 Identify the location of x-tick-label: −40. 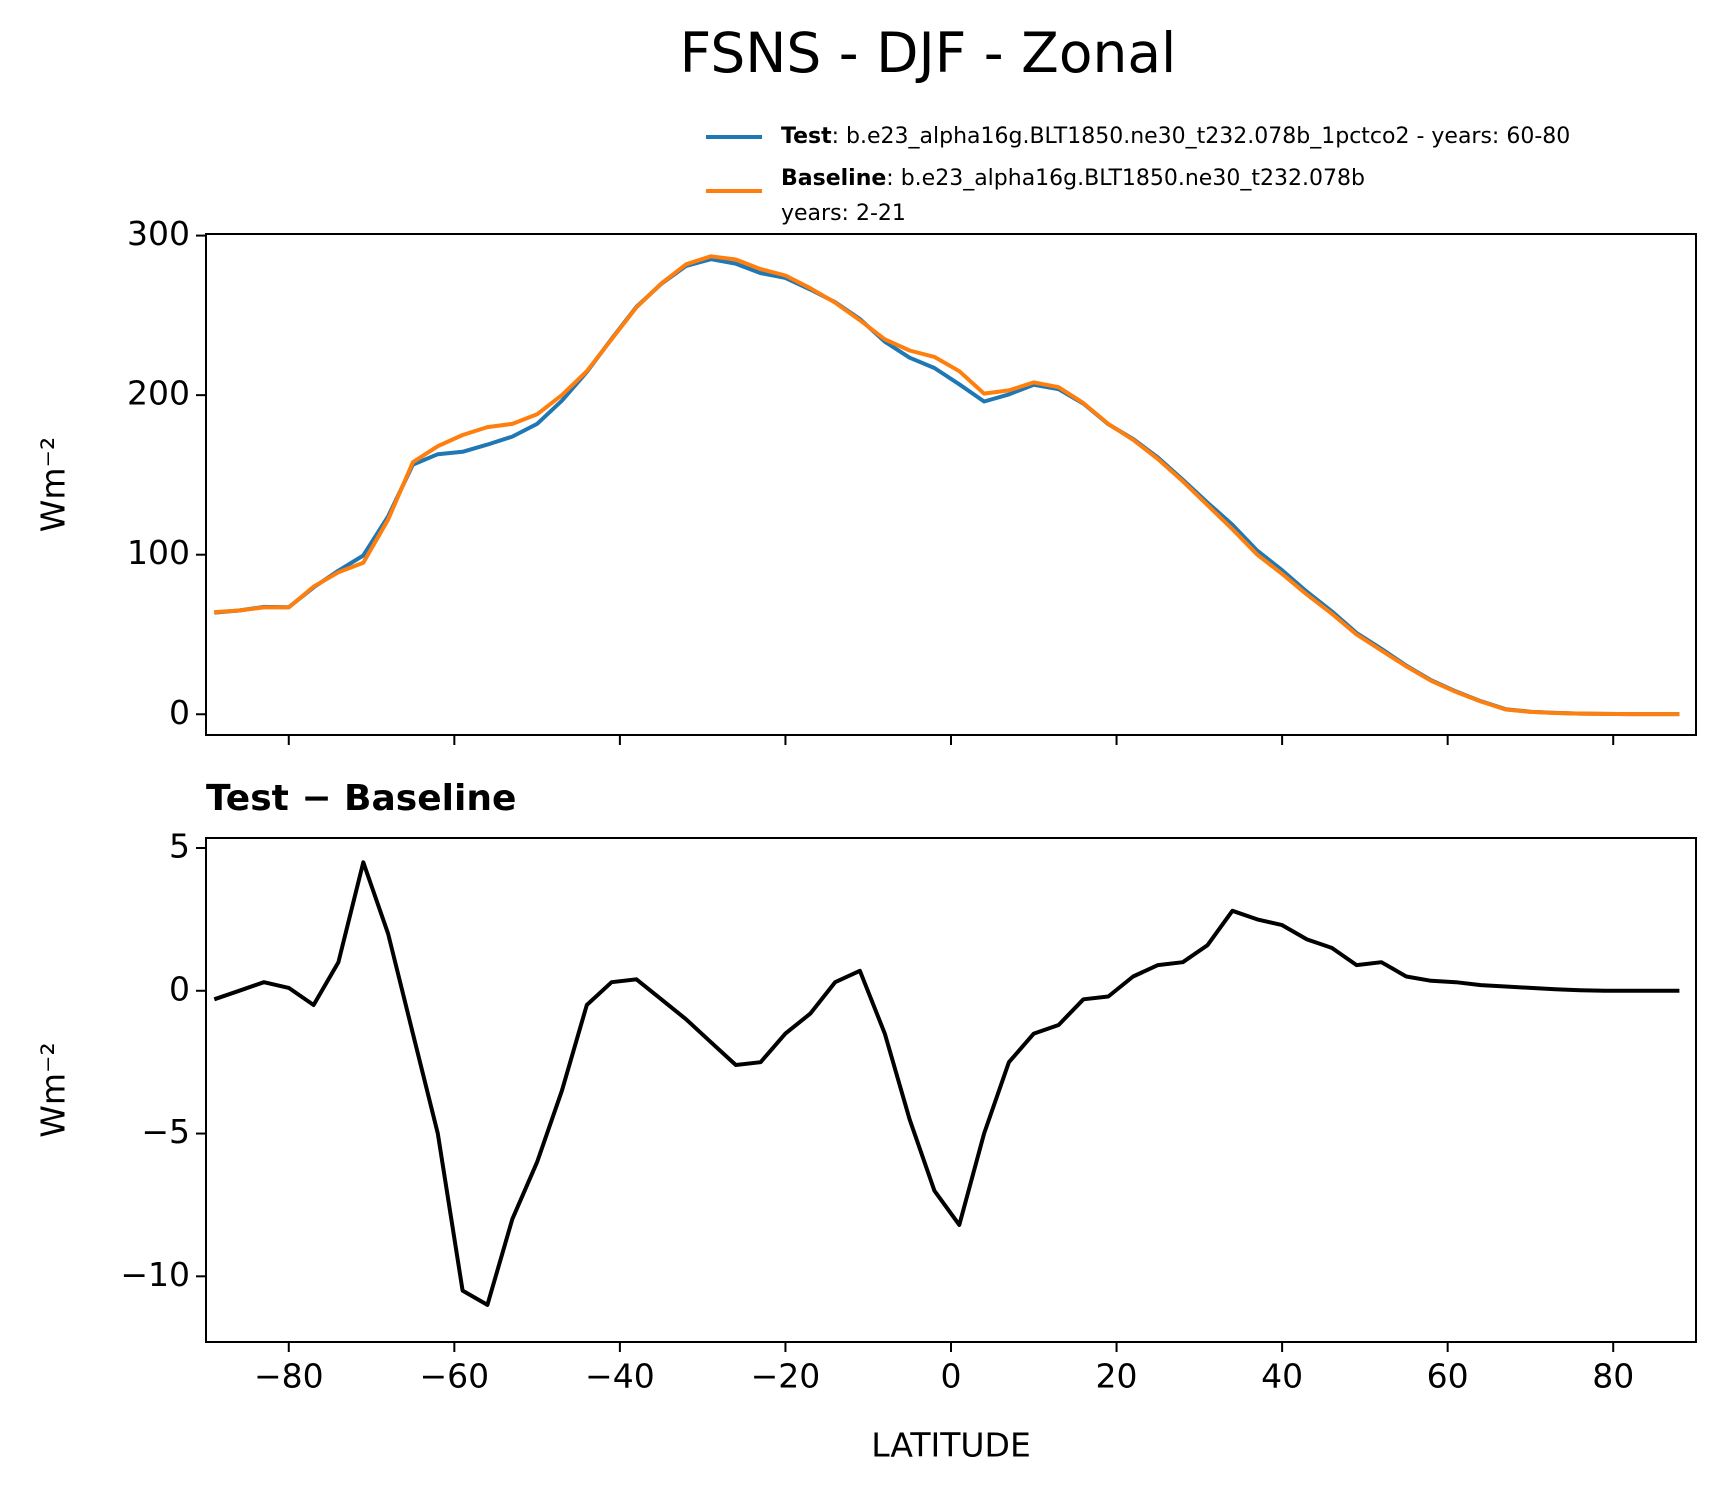
(620, 1376).